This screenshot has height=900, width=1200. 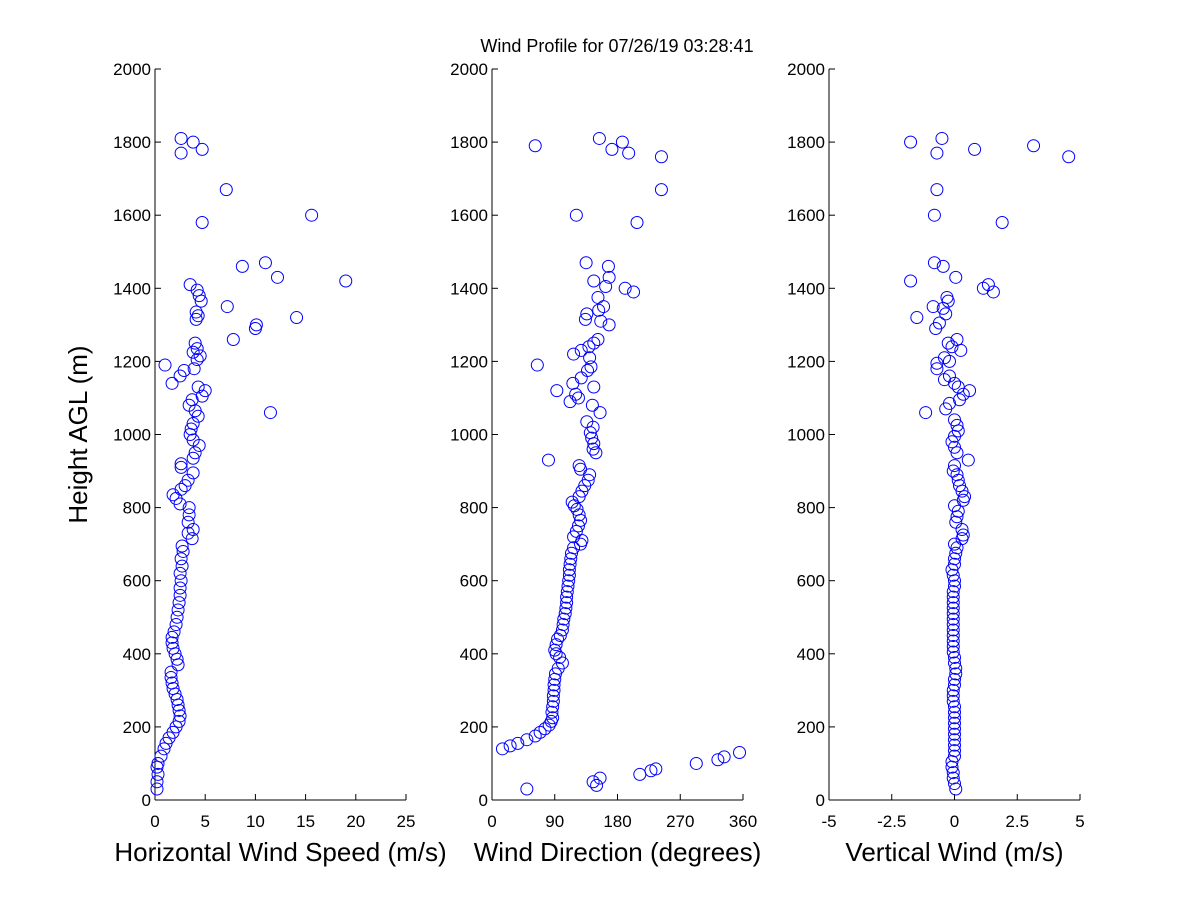 What do you see at coordinates (146, 800) in the screenshot?
I see `y-tick-label: 0` at bounding box center [146, 800].